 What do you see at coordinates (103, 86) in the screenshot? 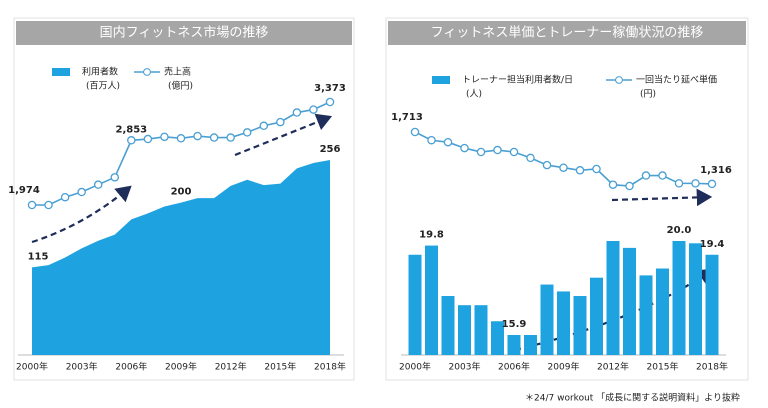
I see `legend-unit: (百万人)` at bounding box center [103, 86].